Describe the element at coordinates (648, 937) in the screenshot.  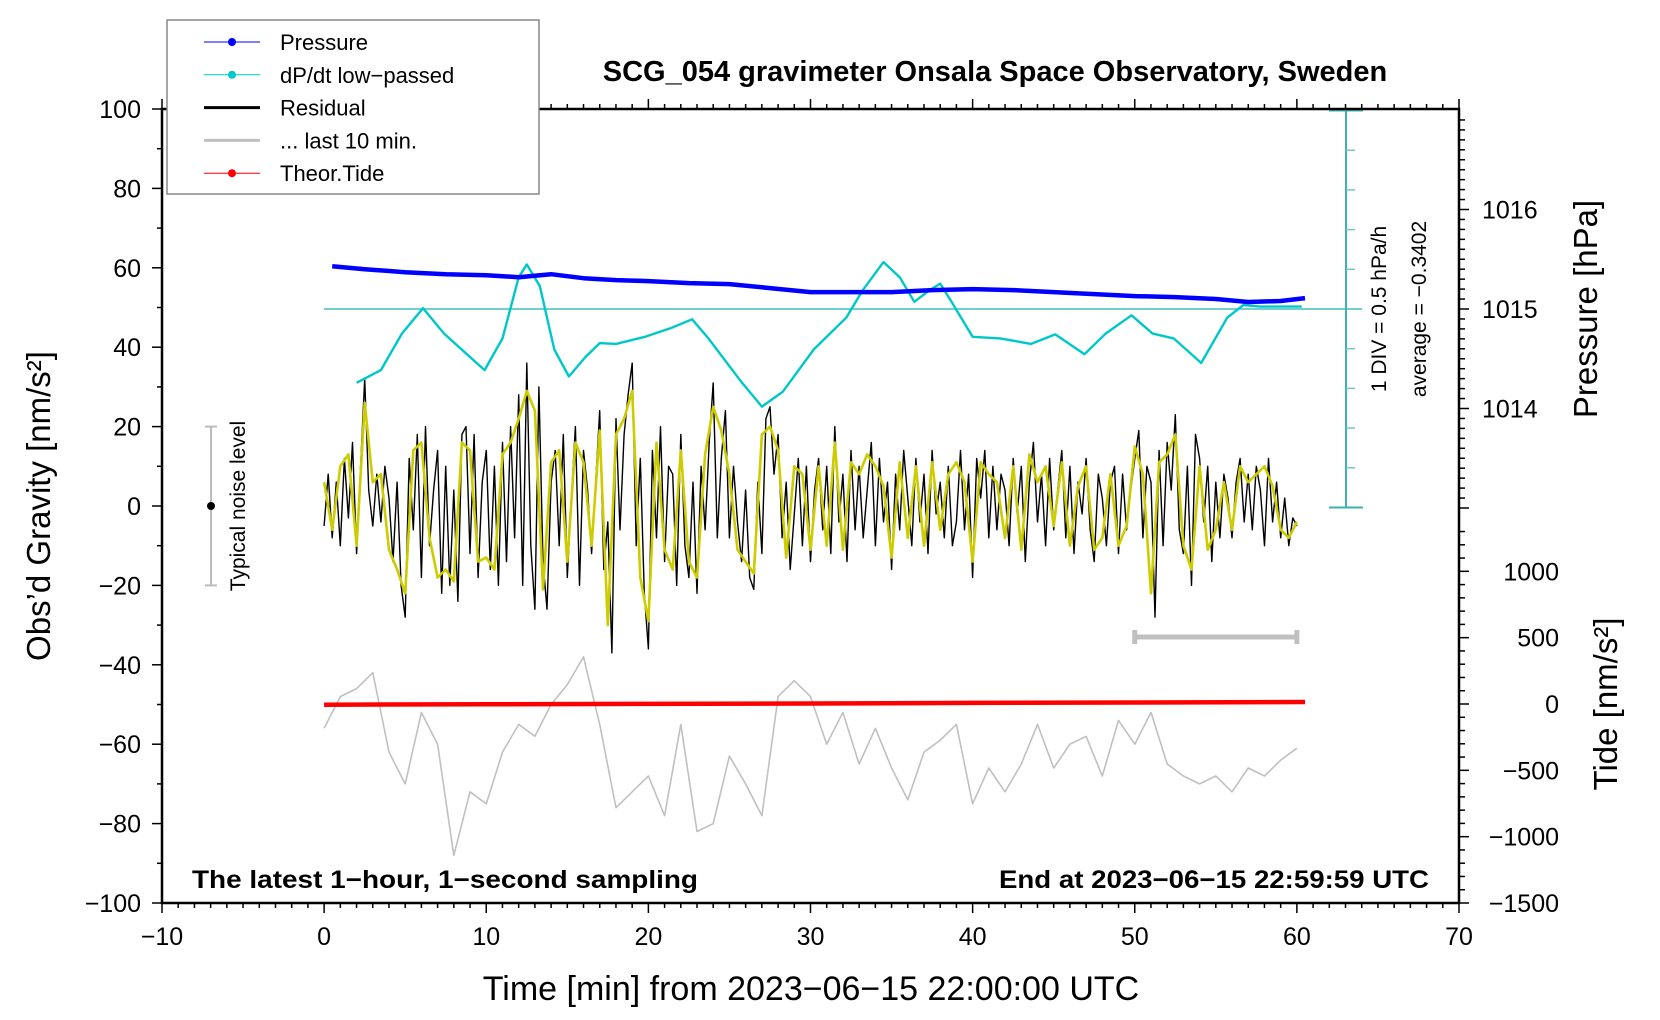
I see `x-tick-label: 20` at that location.